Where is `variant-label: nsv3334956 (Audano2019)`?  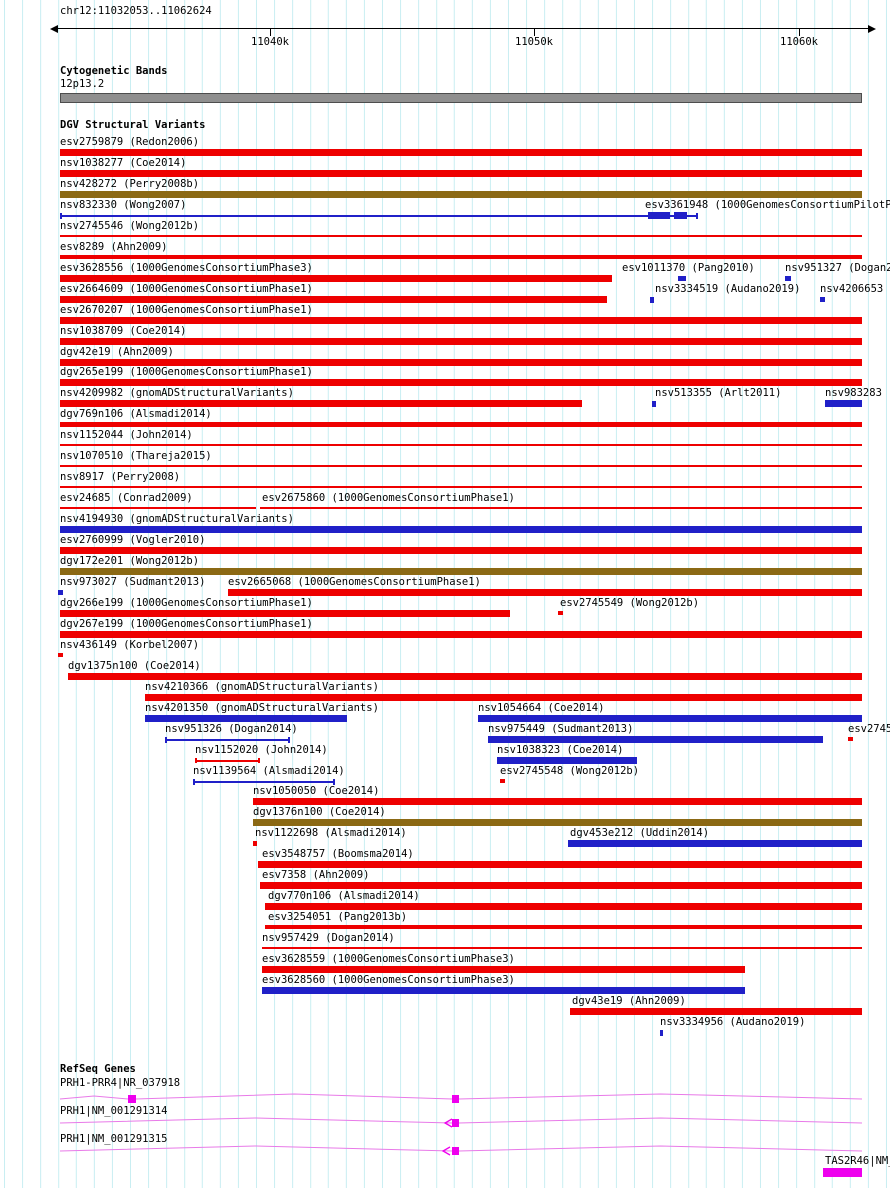 variant-label: nsv3334956 (Audano2019) is located at coordinates (733, 1022).